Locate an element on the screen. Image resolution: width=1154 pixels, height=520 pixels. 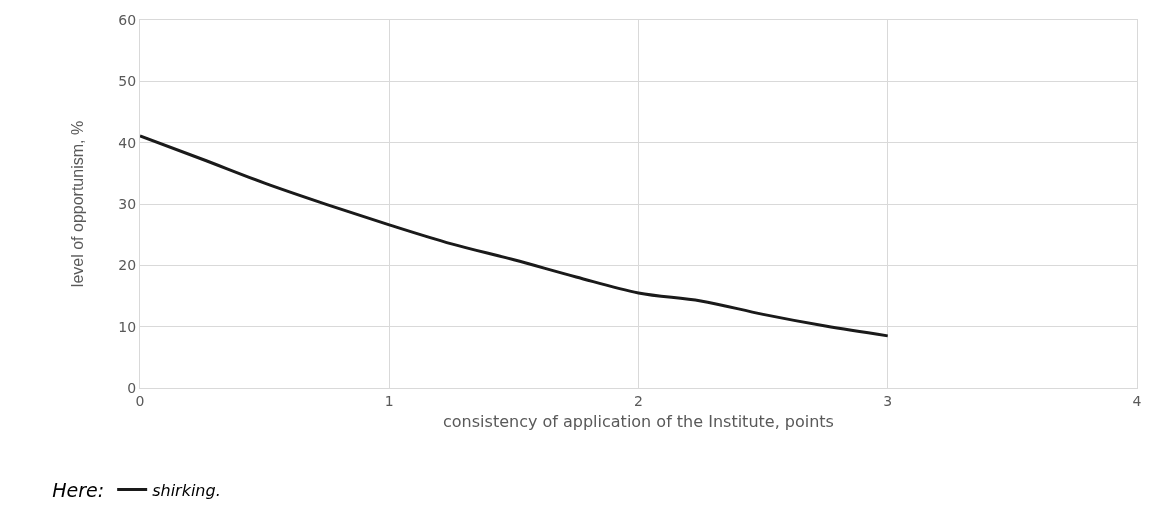
x-tick-label: 4 is located at coordinates (1137, 400).